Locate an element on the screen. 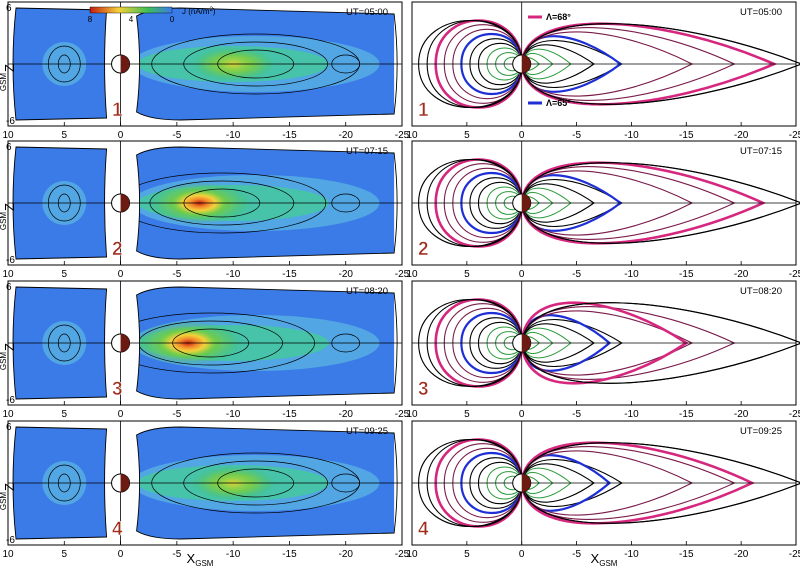  colorbar is located at coordinates (131, 10).